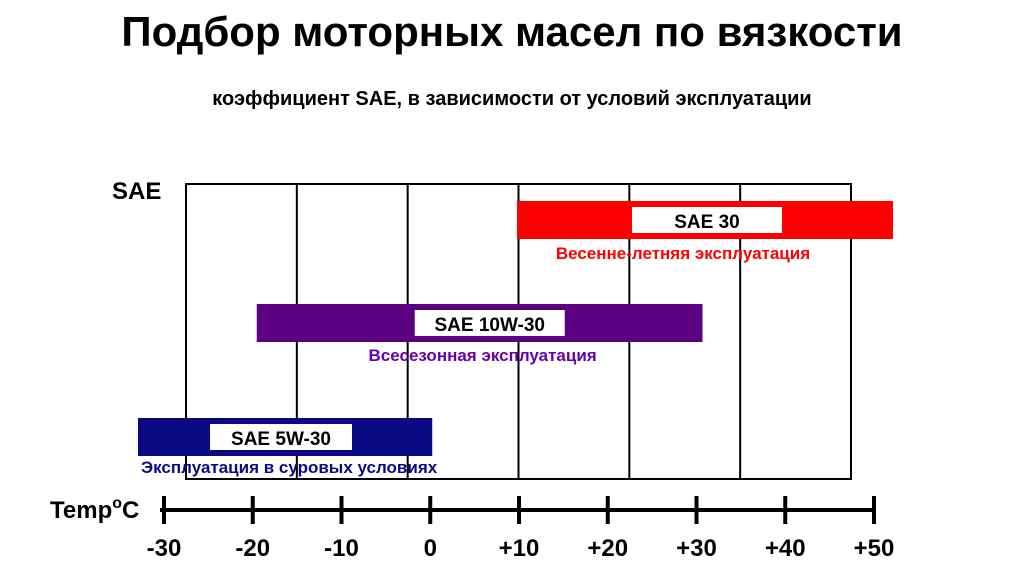 The image size is (1024, 574). I want to click on bar-description: Весенне-летняя эксплуатация, so click(683, 253).